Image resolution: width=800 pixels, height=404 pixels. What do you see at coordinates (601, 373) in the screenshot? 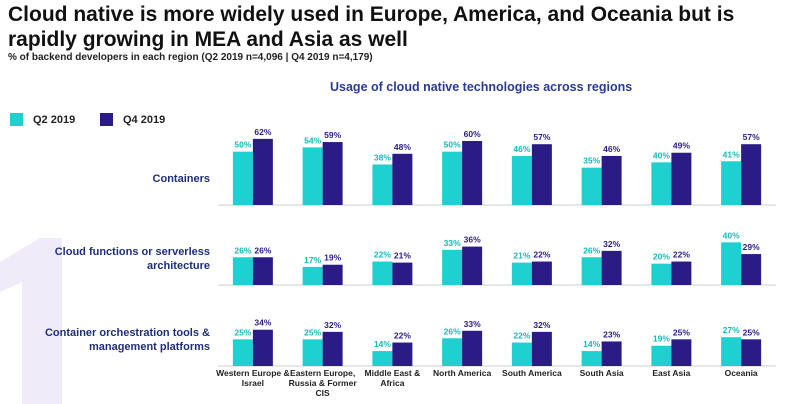
I see `x-tick-label: South Asia` at bounding box center [601, 373].